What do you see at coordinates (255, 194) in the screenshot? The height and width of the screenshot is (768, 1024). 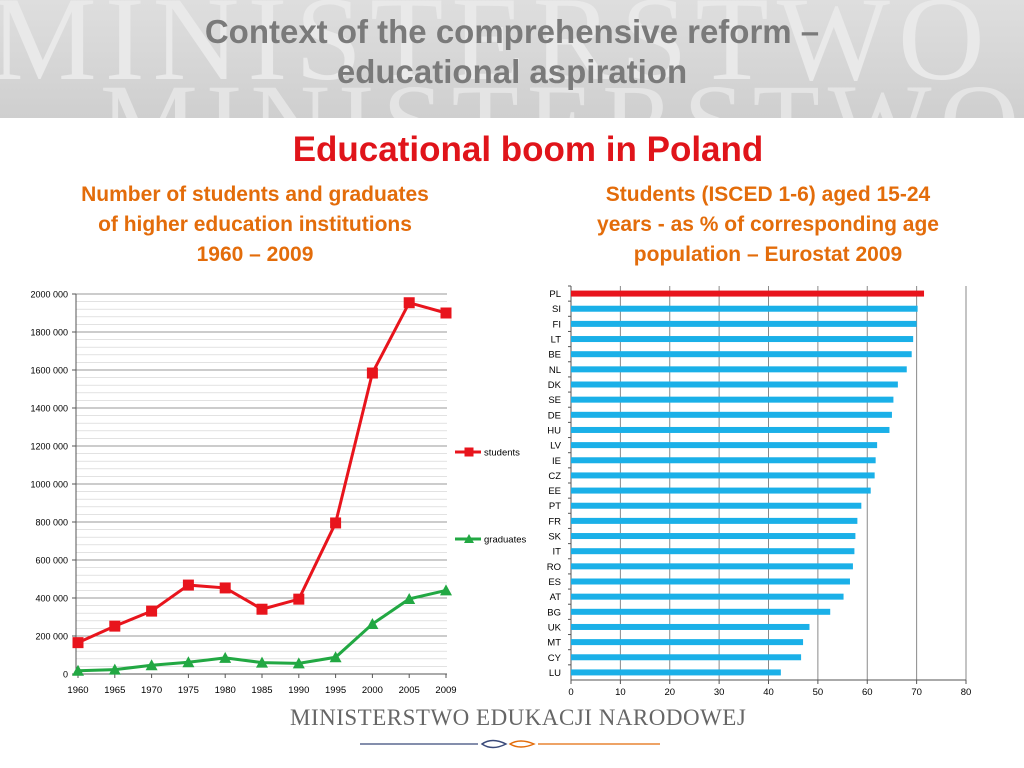 I see `line-chart-title-line: Number of students and graduates` at bounding box center [255, 194].